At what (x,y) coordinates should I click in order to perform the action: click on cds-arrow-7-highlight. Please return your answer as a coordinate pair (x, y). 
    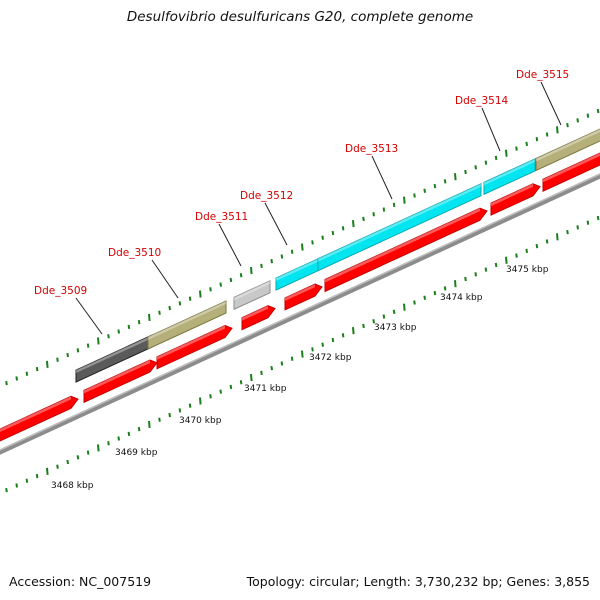
    Looking at the image, I should click on (571, 167).